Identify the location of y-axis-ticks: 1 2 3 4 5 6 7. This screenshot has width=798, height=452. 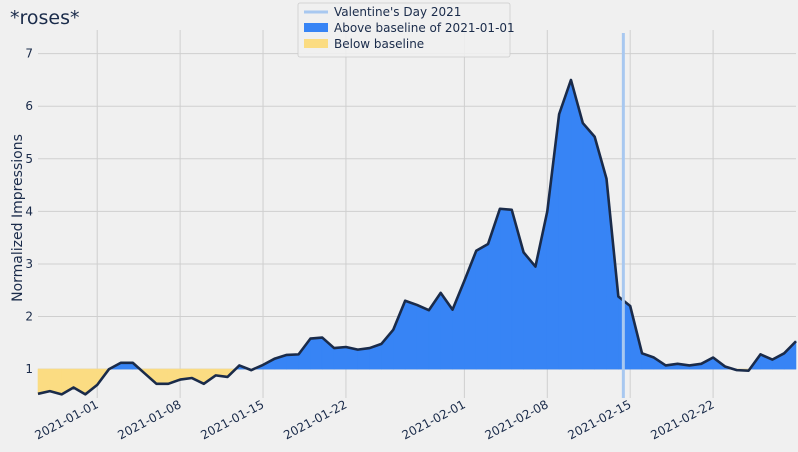
(29, 211).